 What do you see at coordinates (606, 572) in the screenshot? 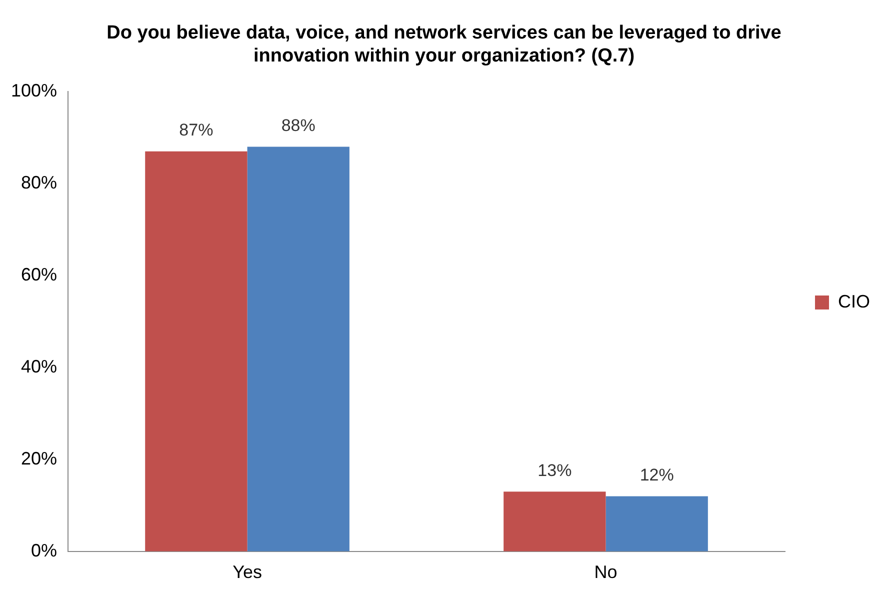
I see `x-tick-label: No` at bounding box center [606, 572].